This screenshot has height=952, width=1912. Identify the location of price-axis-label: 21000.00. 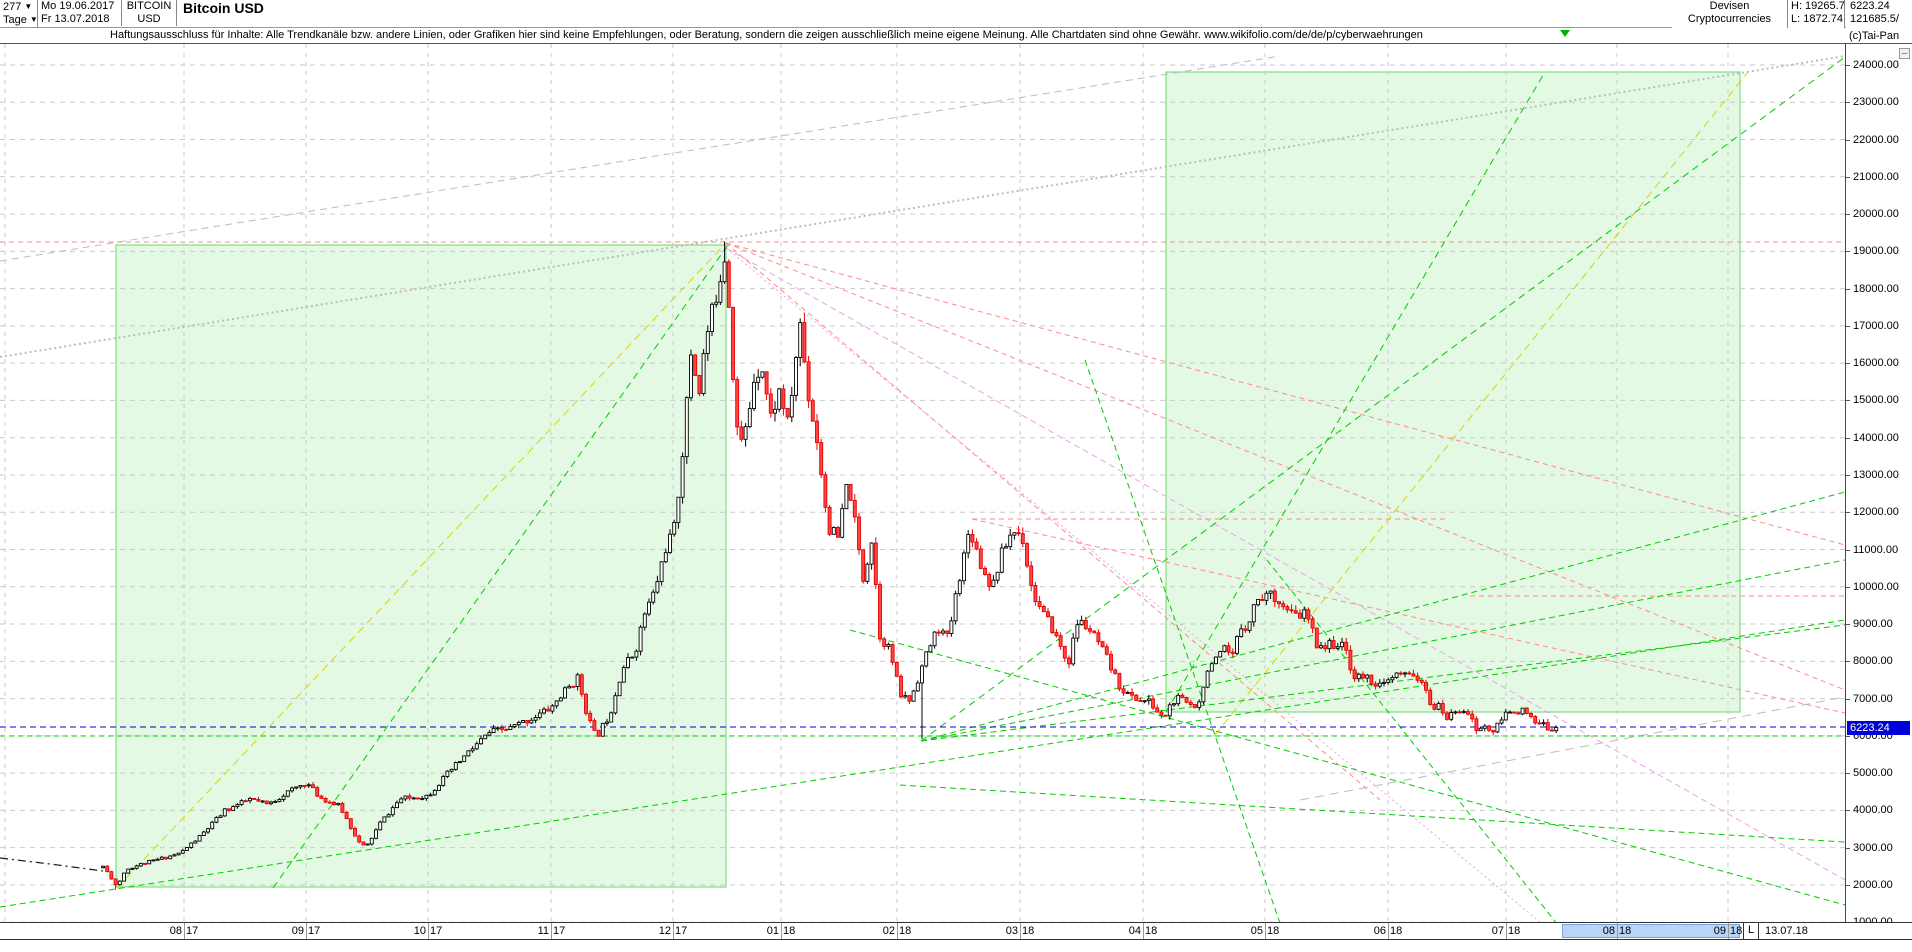
(1876, 176).